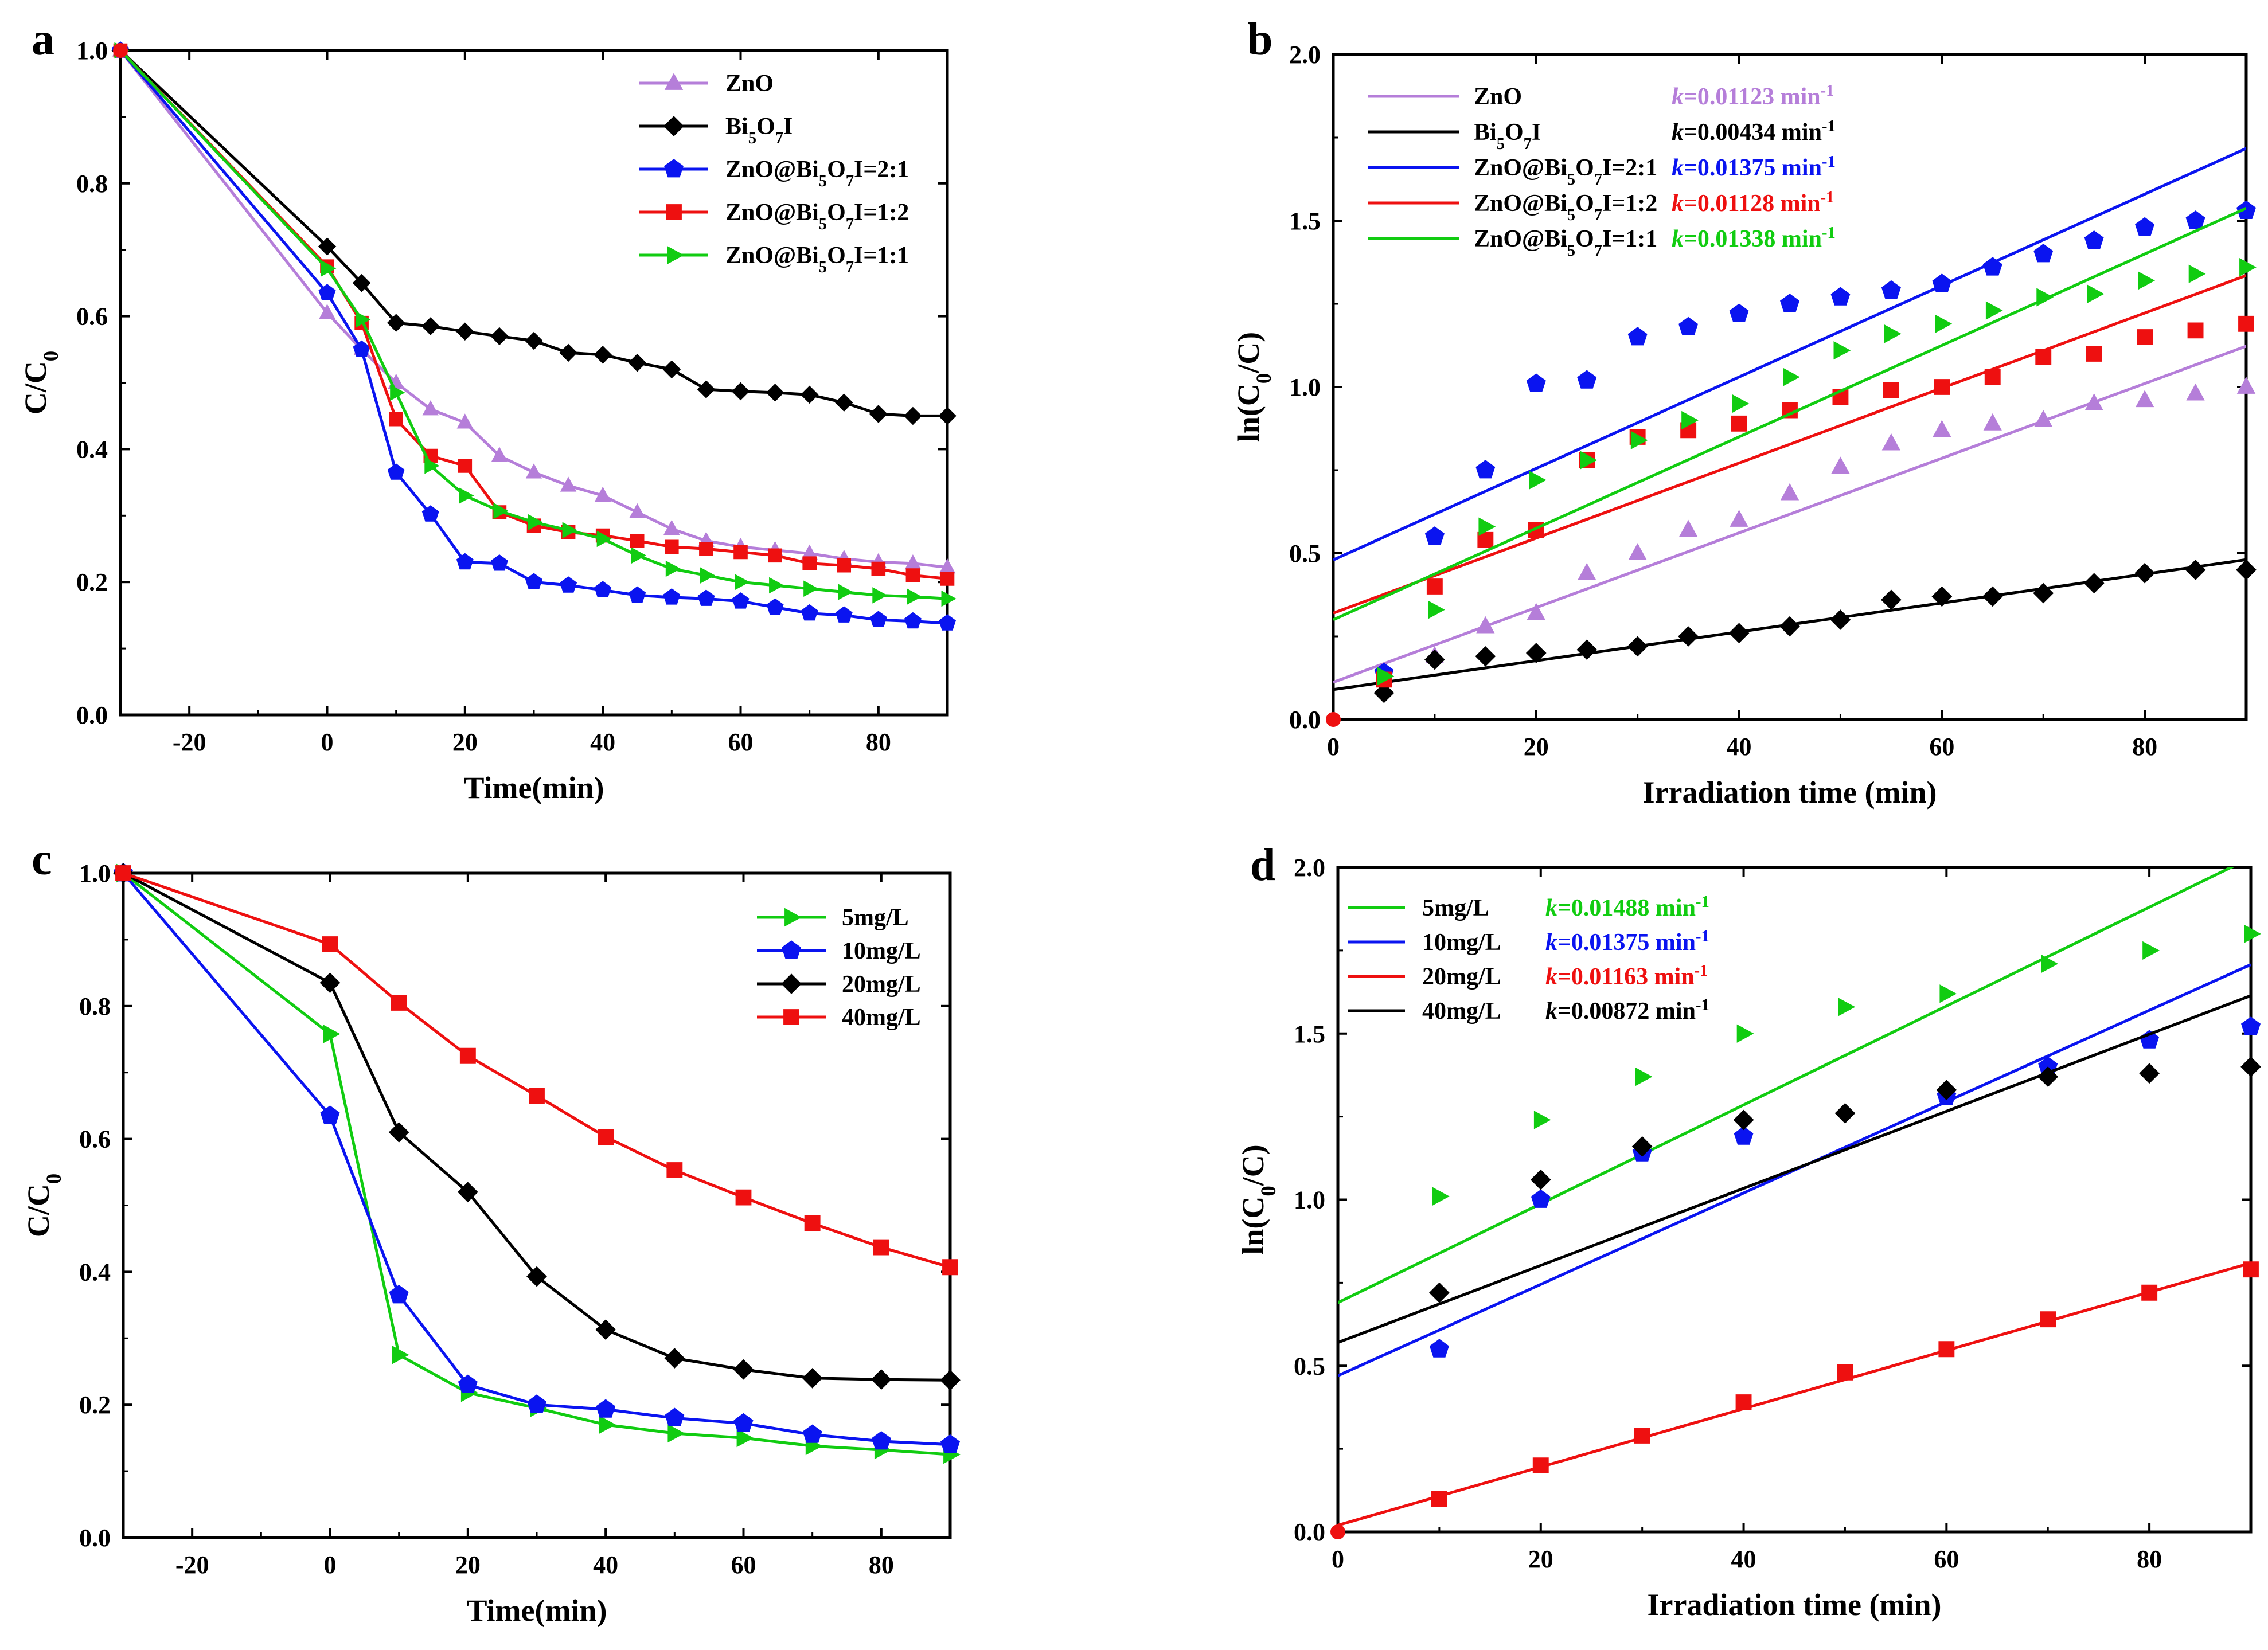 Image resolution: width=2268 pixels, height=1650 pixels. I want to click on y-tick-label: 0.8, so click(92, 184).